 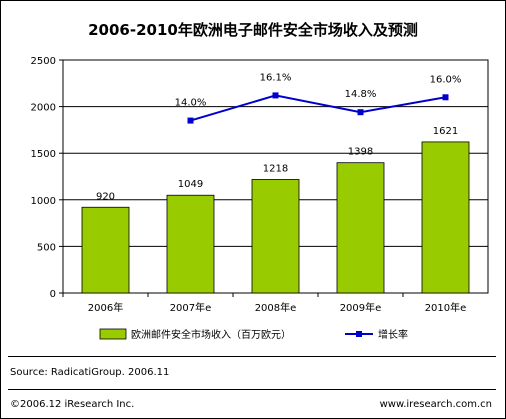 What do you see at coordinates (46, 247) in the screenshot?
I see `y-tick-label: 500` at bounding box center [46, 247].